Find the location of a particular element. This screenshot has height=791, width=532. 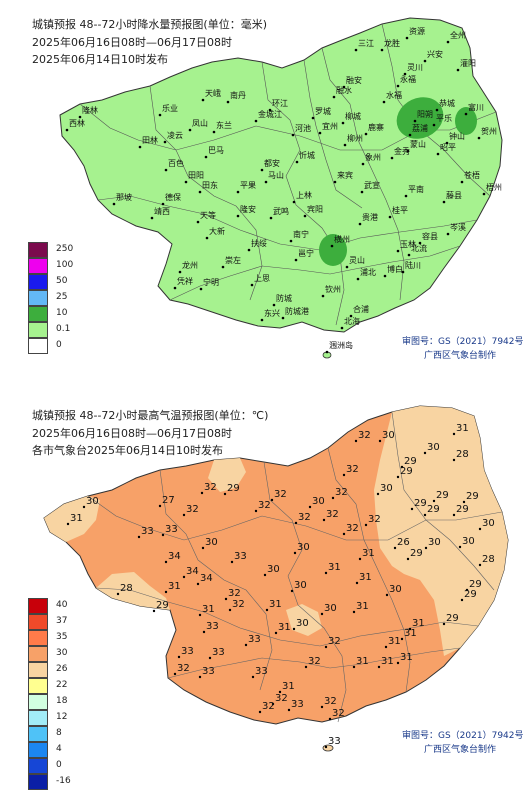

temp-title-line-3: 各市气象台2025年06月14日10时发布 is located at coordinates (127, 450).